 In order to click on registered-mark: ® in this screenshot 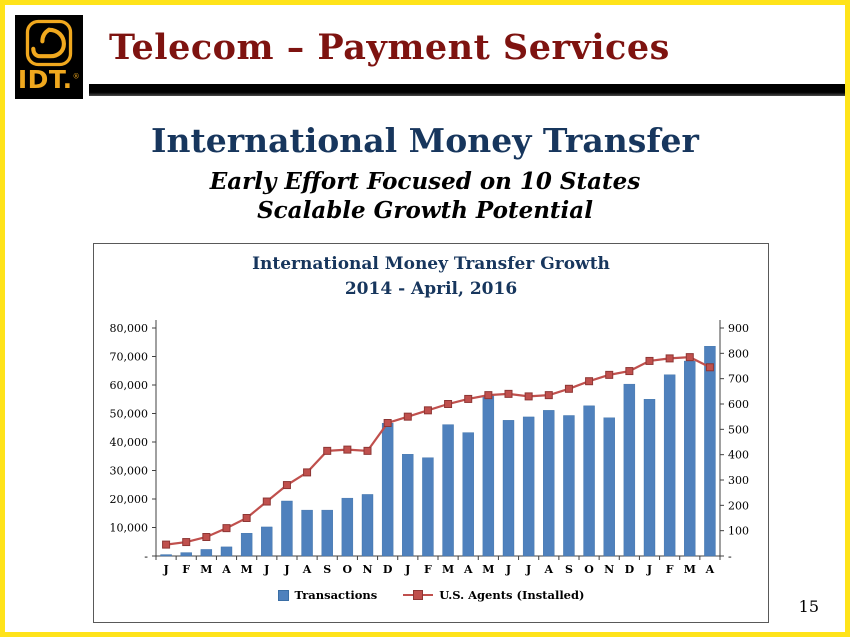, I will do `click(76, 76)`.